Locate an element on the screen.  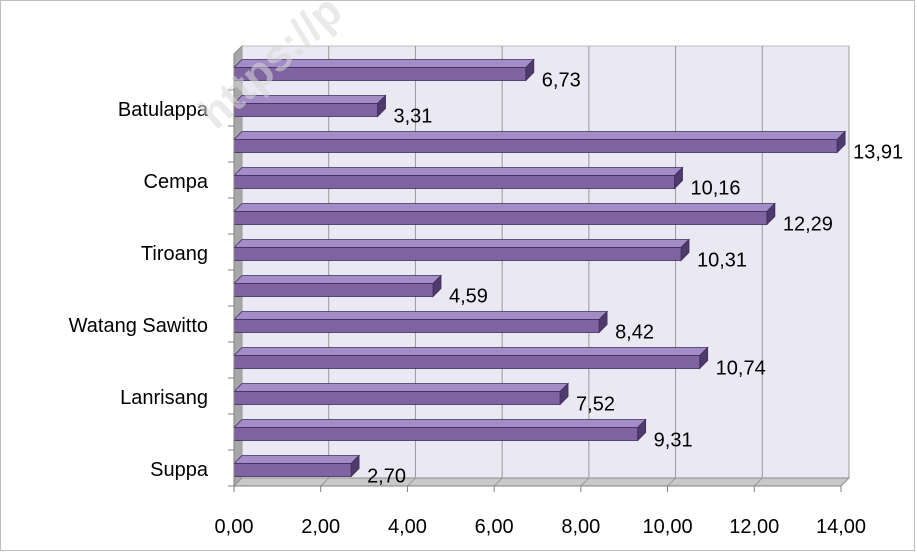
data-label: 10,74 is located at coordinates (741, 369).